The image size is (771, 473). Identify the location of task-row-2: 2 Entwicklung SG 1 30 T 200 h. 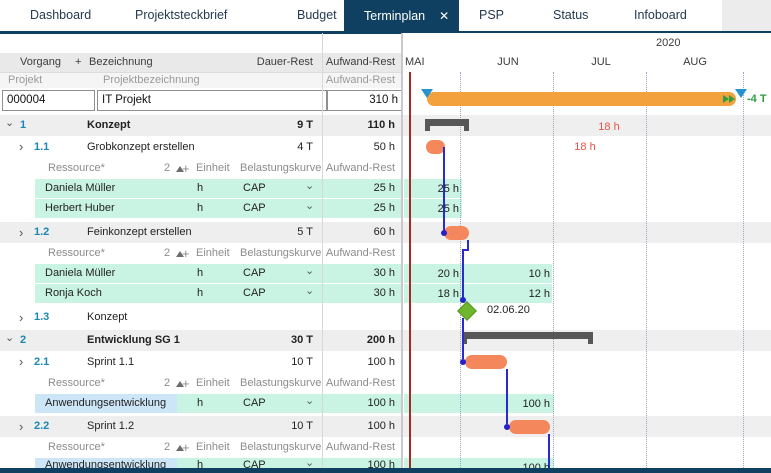
(200, 340).